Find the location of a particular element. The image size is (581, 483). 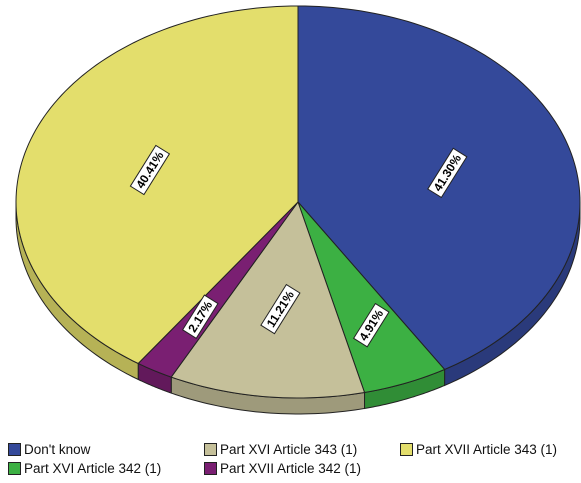

legend-item-part-xvii-article-342: Part XVII Article 342 (1) is located at coordinates (282, 468).